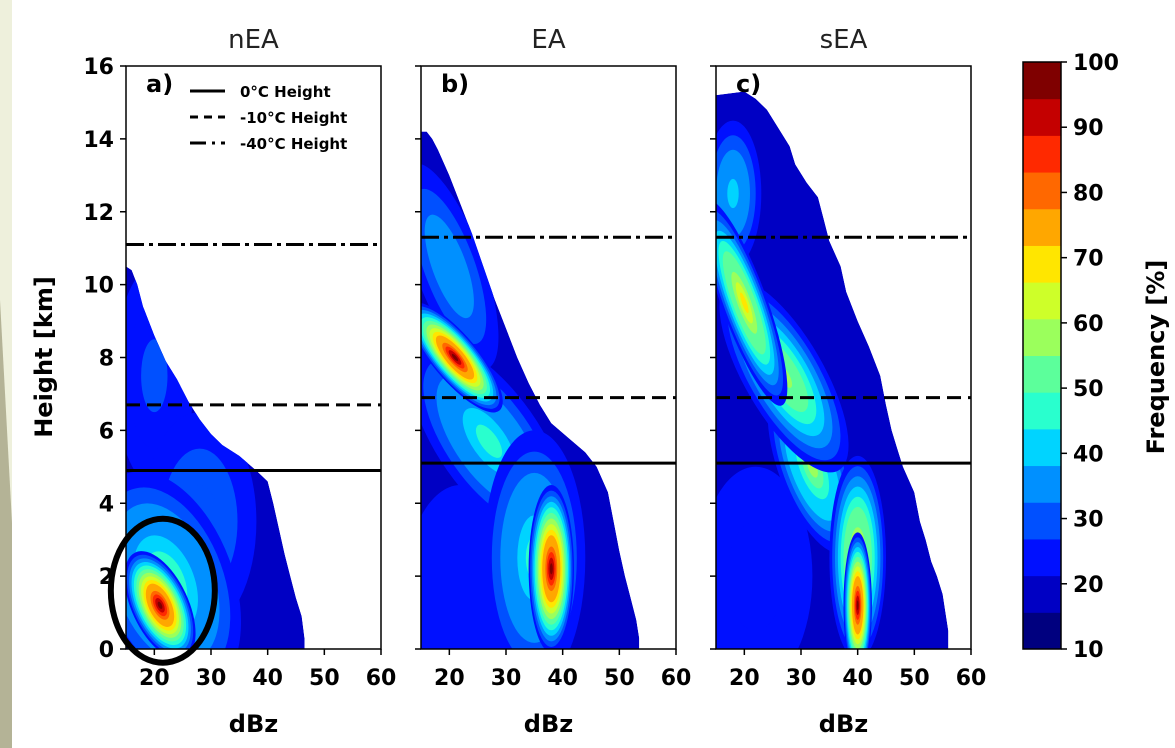 The height and width of the screenshot is (748, 1175). I want to click on y-tick-label: 14, so click(98, 140).